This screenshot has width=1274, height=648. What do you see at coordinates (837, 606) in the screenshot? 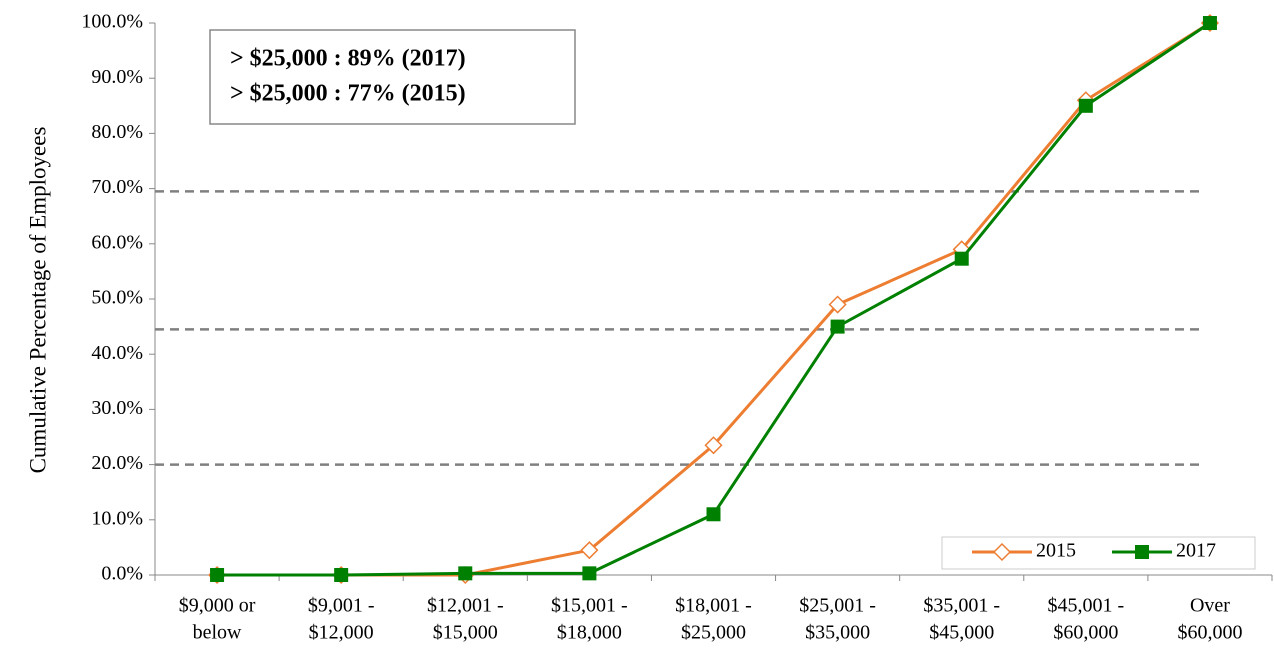
I see `x-tick-label: $25,001 -` at bounding box center [837, 606].